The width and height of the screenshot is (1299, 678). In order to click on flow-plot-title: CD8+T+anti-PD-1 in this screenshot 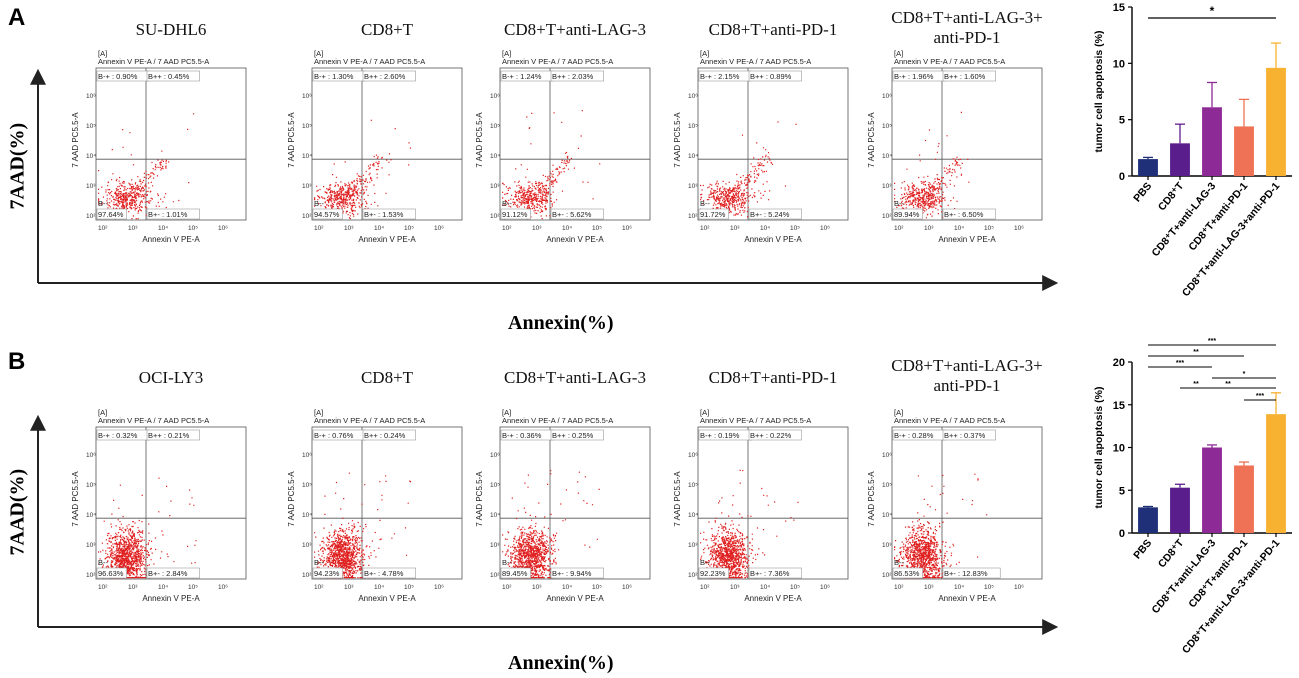, I will do `click(773, 377)`.